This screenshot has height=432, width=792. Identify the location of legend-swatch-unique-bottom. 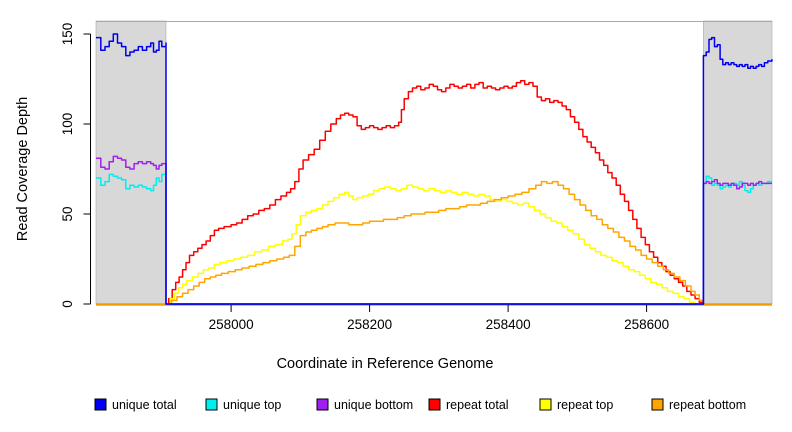
(322, 404).